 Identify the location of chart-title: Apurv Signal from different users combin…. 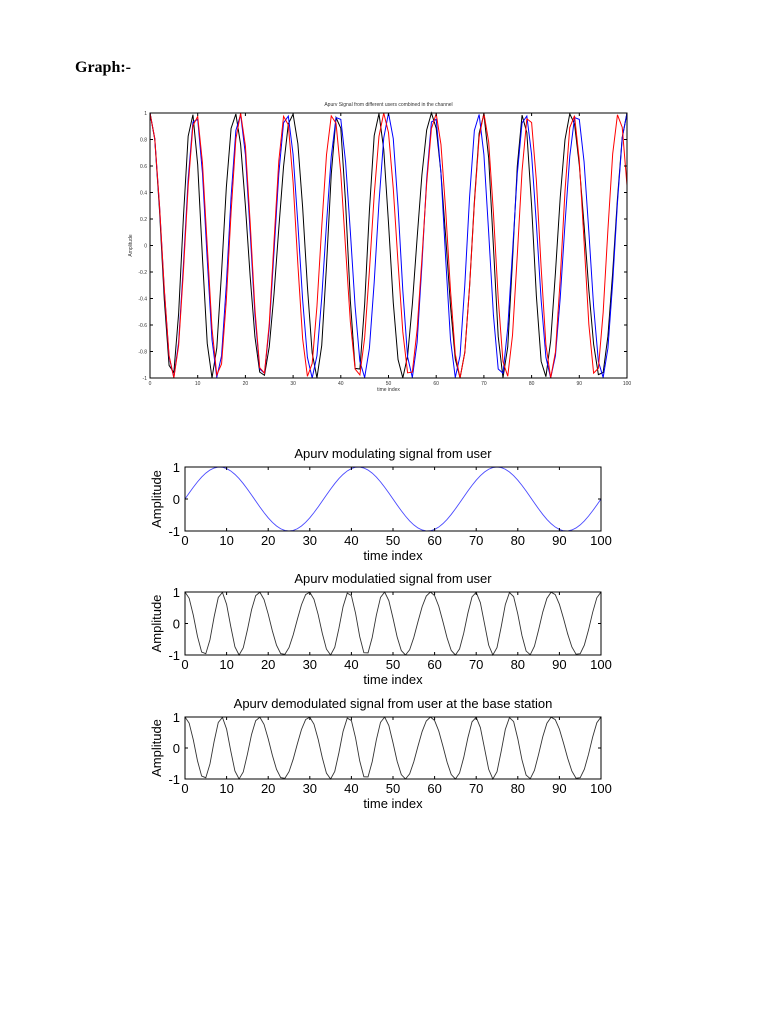
(388, 105).